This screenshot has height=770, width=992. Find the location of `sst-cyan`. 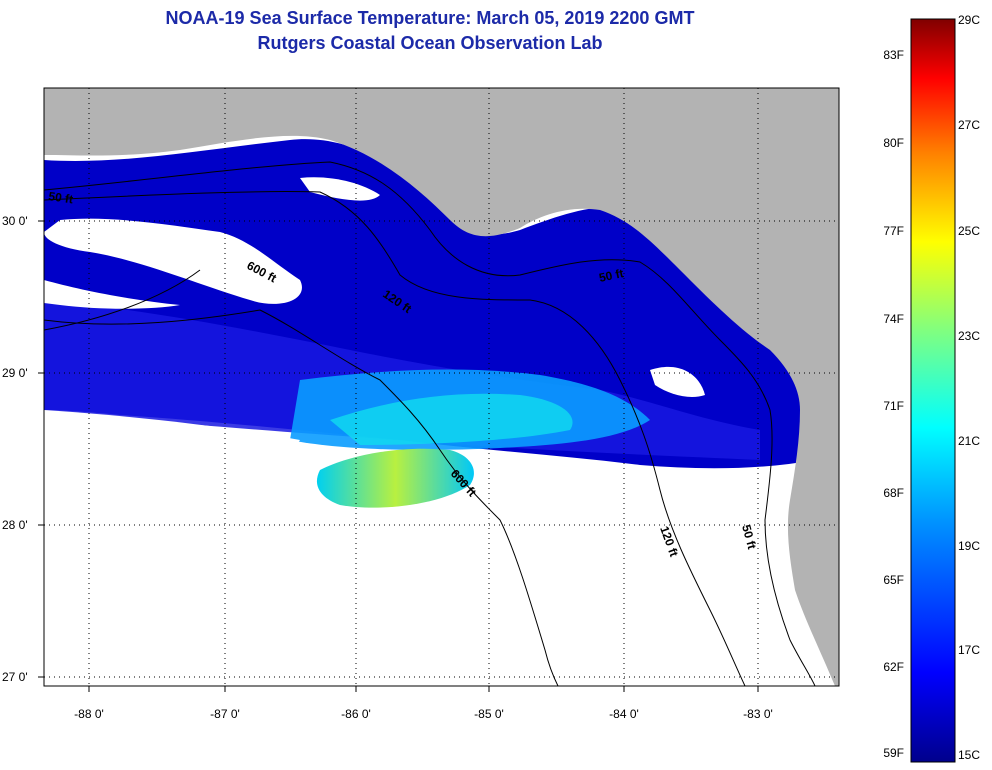

sst-cyan is located at coordinates (451, 419).